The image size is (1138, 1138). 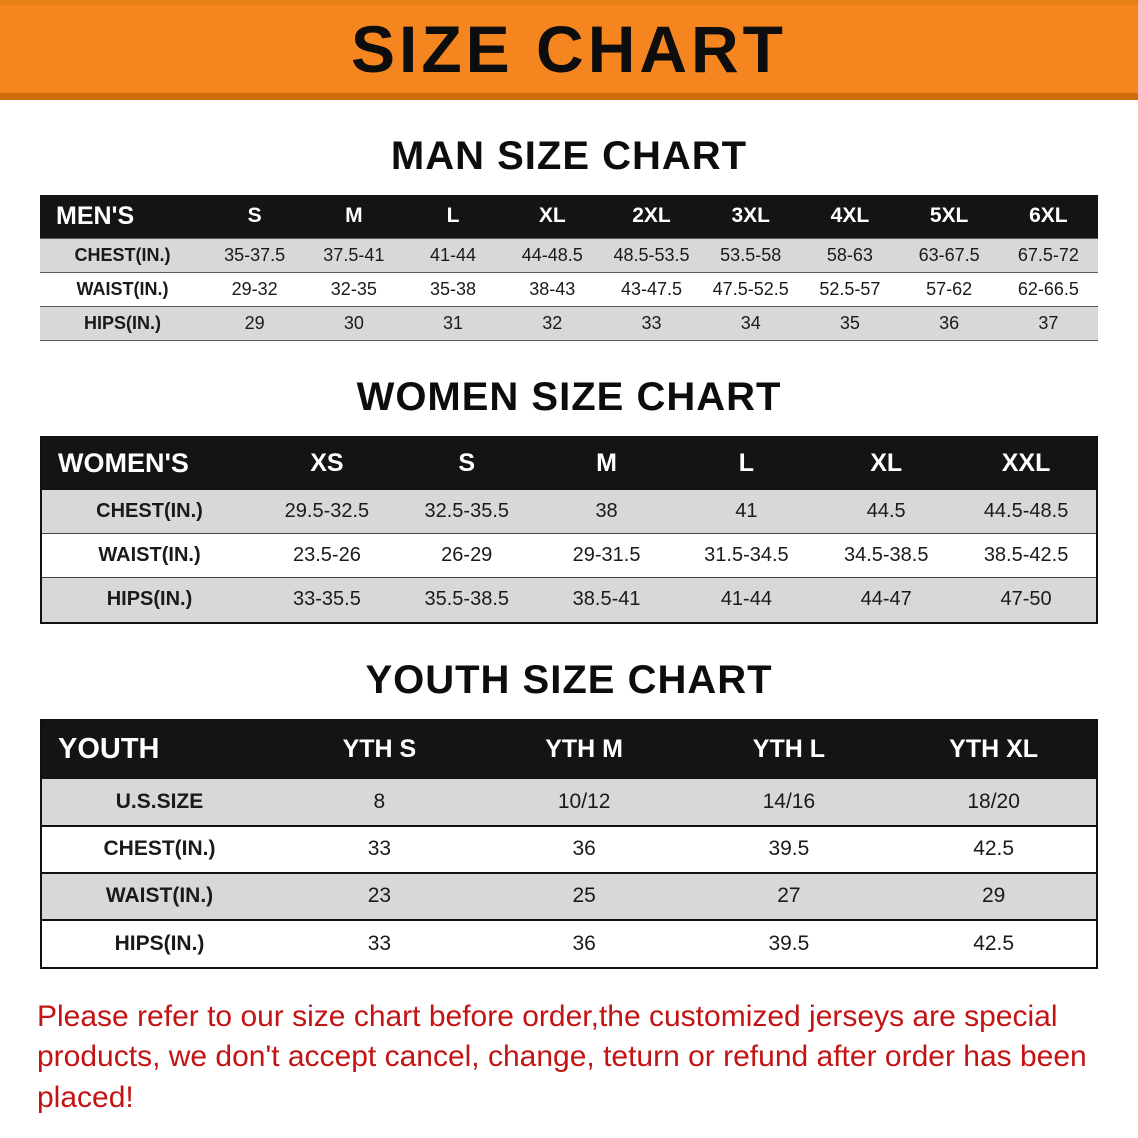 I want to click on column-header: M, so click(x=353, y=216).